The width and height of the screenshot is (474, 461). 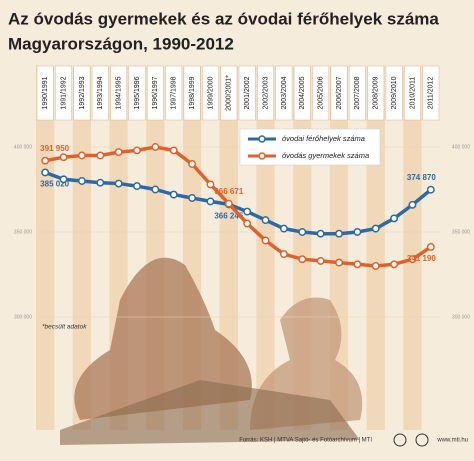 I want to click on legend-marker, so click(x=262, y=139).